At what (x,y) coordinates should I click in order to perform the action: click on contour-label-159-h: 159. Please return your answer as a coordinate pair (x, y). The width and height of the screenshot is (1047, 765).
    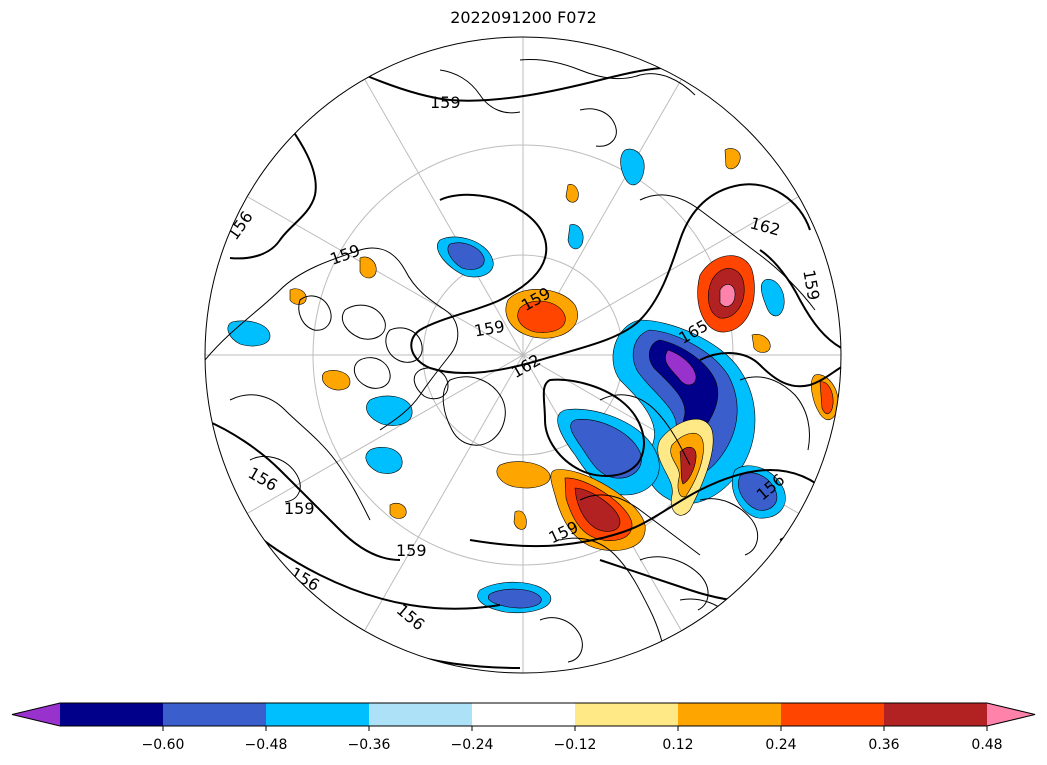
    Looking at the image, I should click on (411, 550).